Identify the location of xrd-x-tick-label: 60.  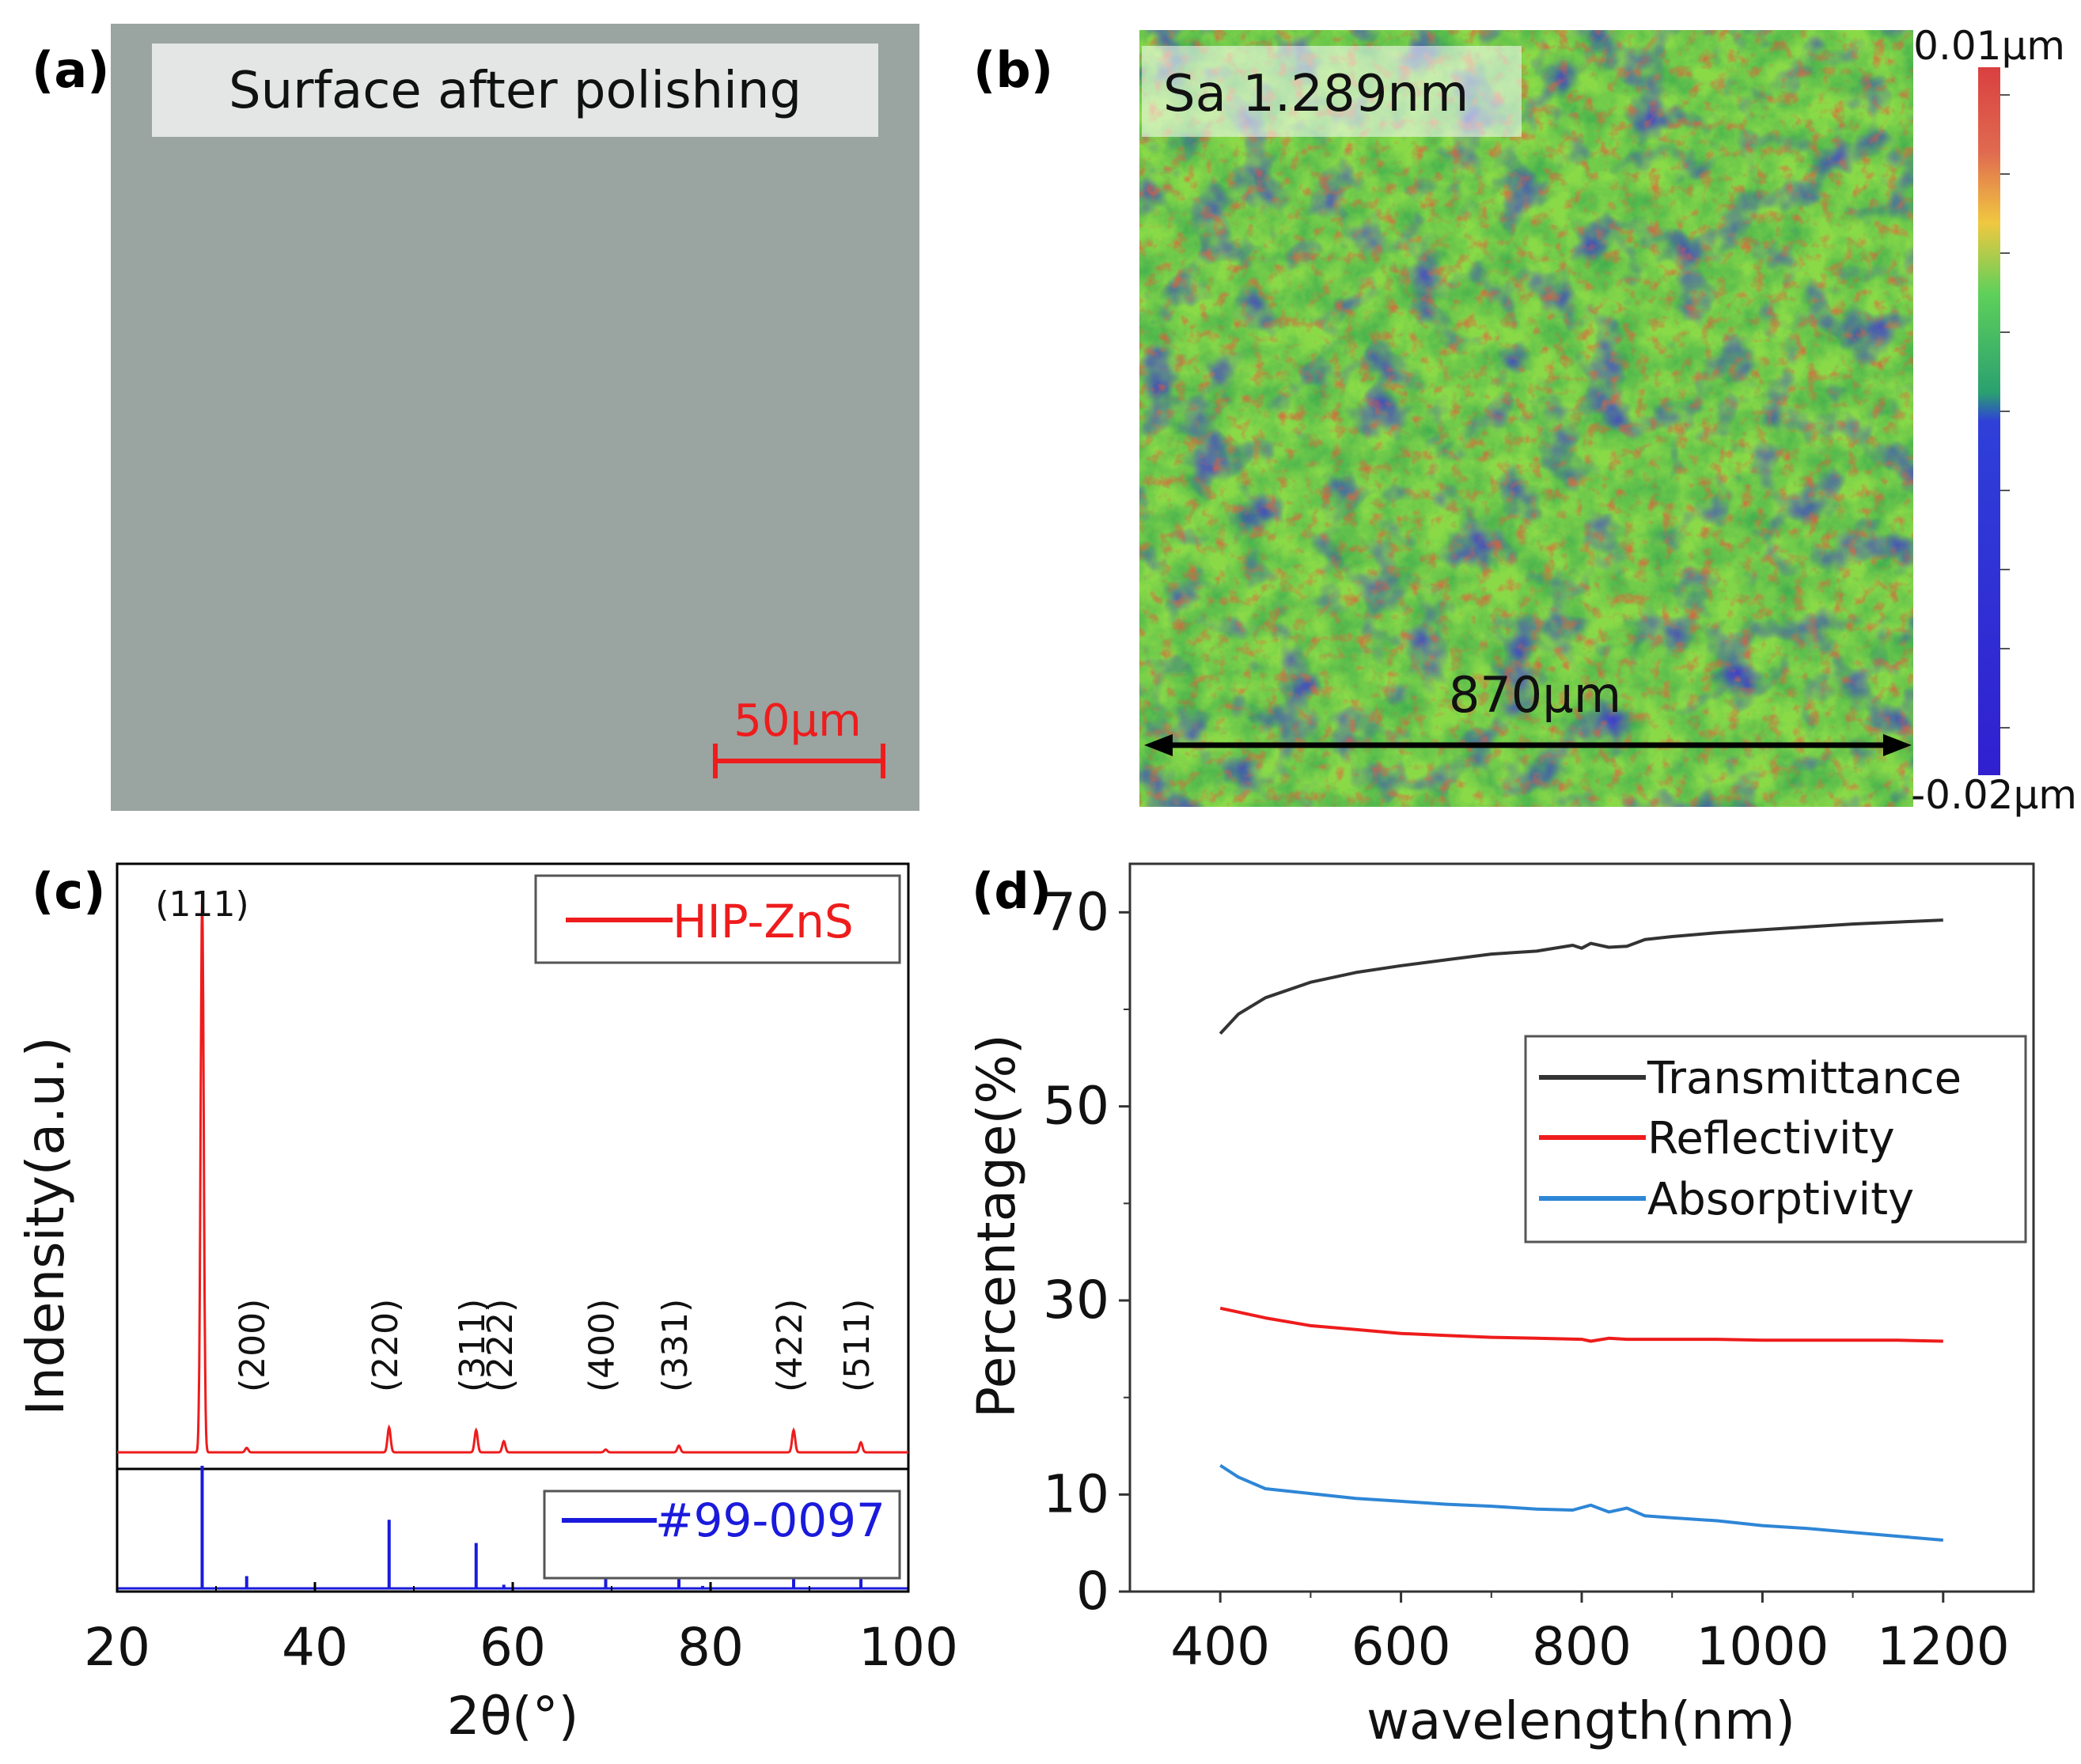
(513, 1648).